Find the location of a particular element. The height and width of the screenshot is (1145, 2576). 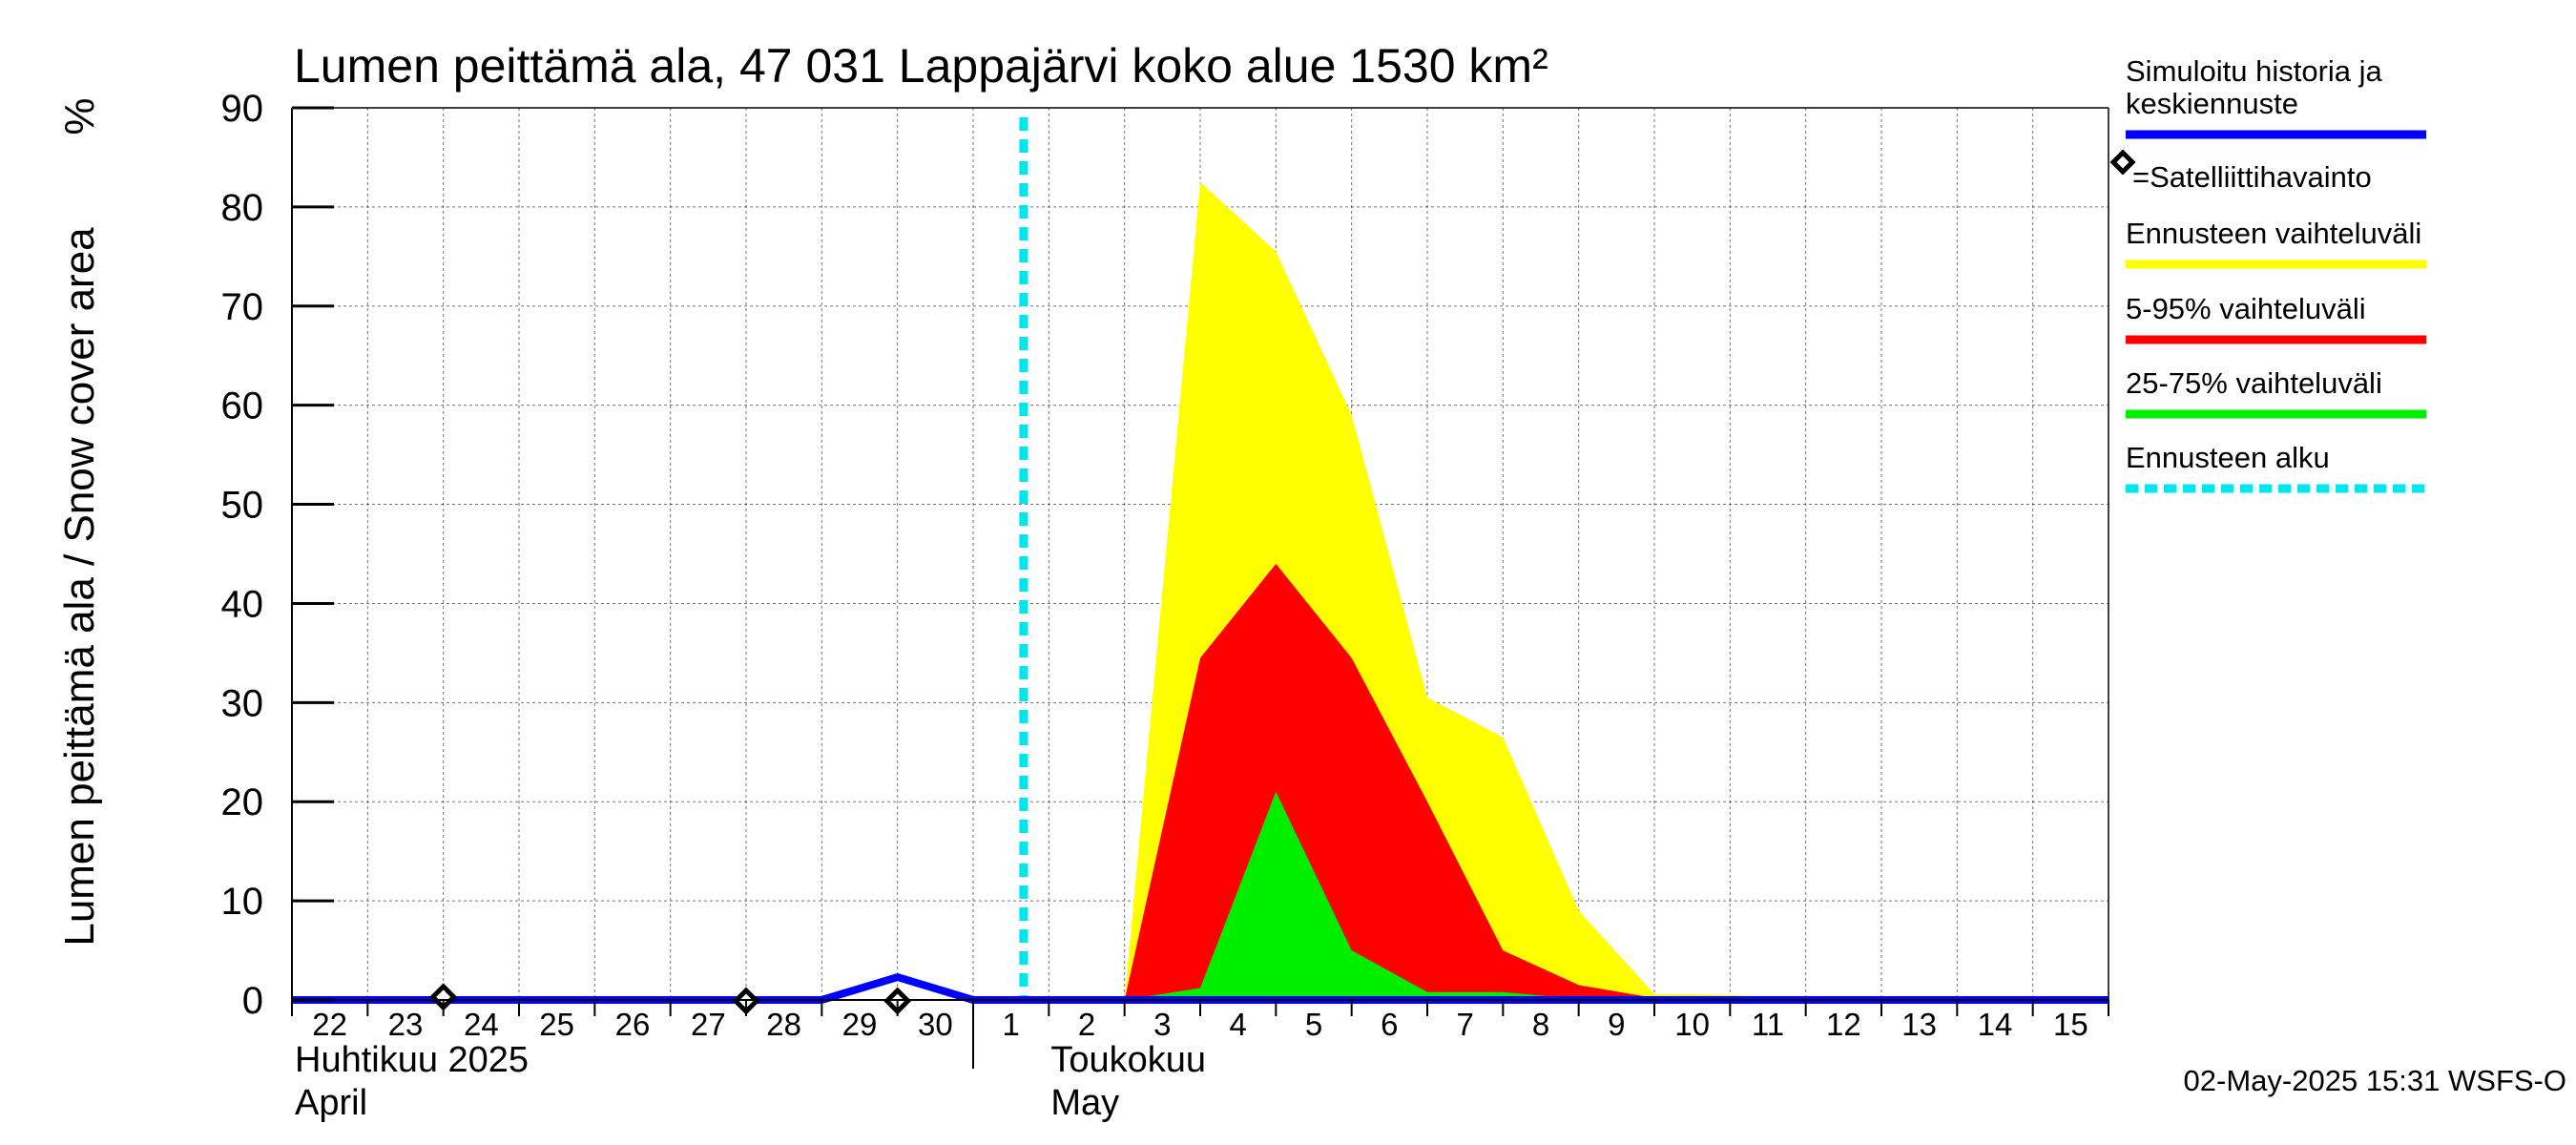

legend-label-5-95-vaihteluv-li: 5-95% vaihteluväli is located at coordinates (2246, 309).